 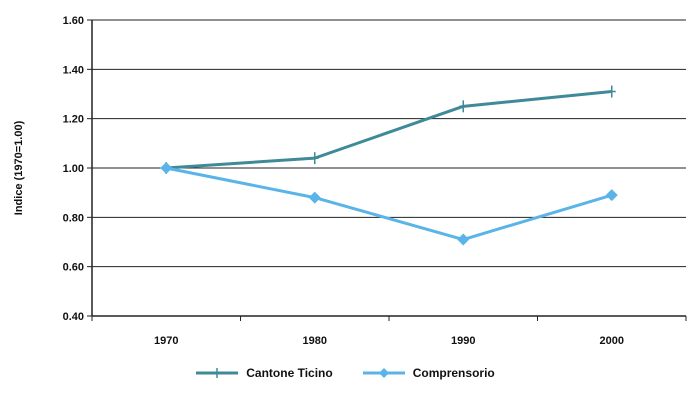 What do you see at coordinates (383, 373) in the screenshot?
I see `legend-swatch-comprensorio` at bounding box center [383, 373].